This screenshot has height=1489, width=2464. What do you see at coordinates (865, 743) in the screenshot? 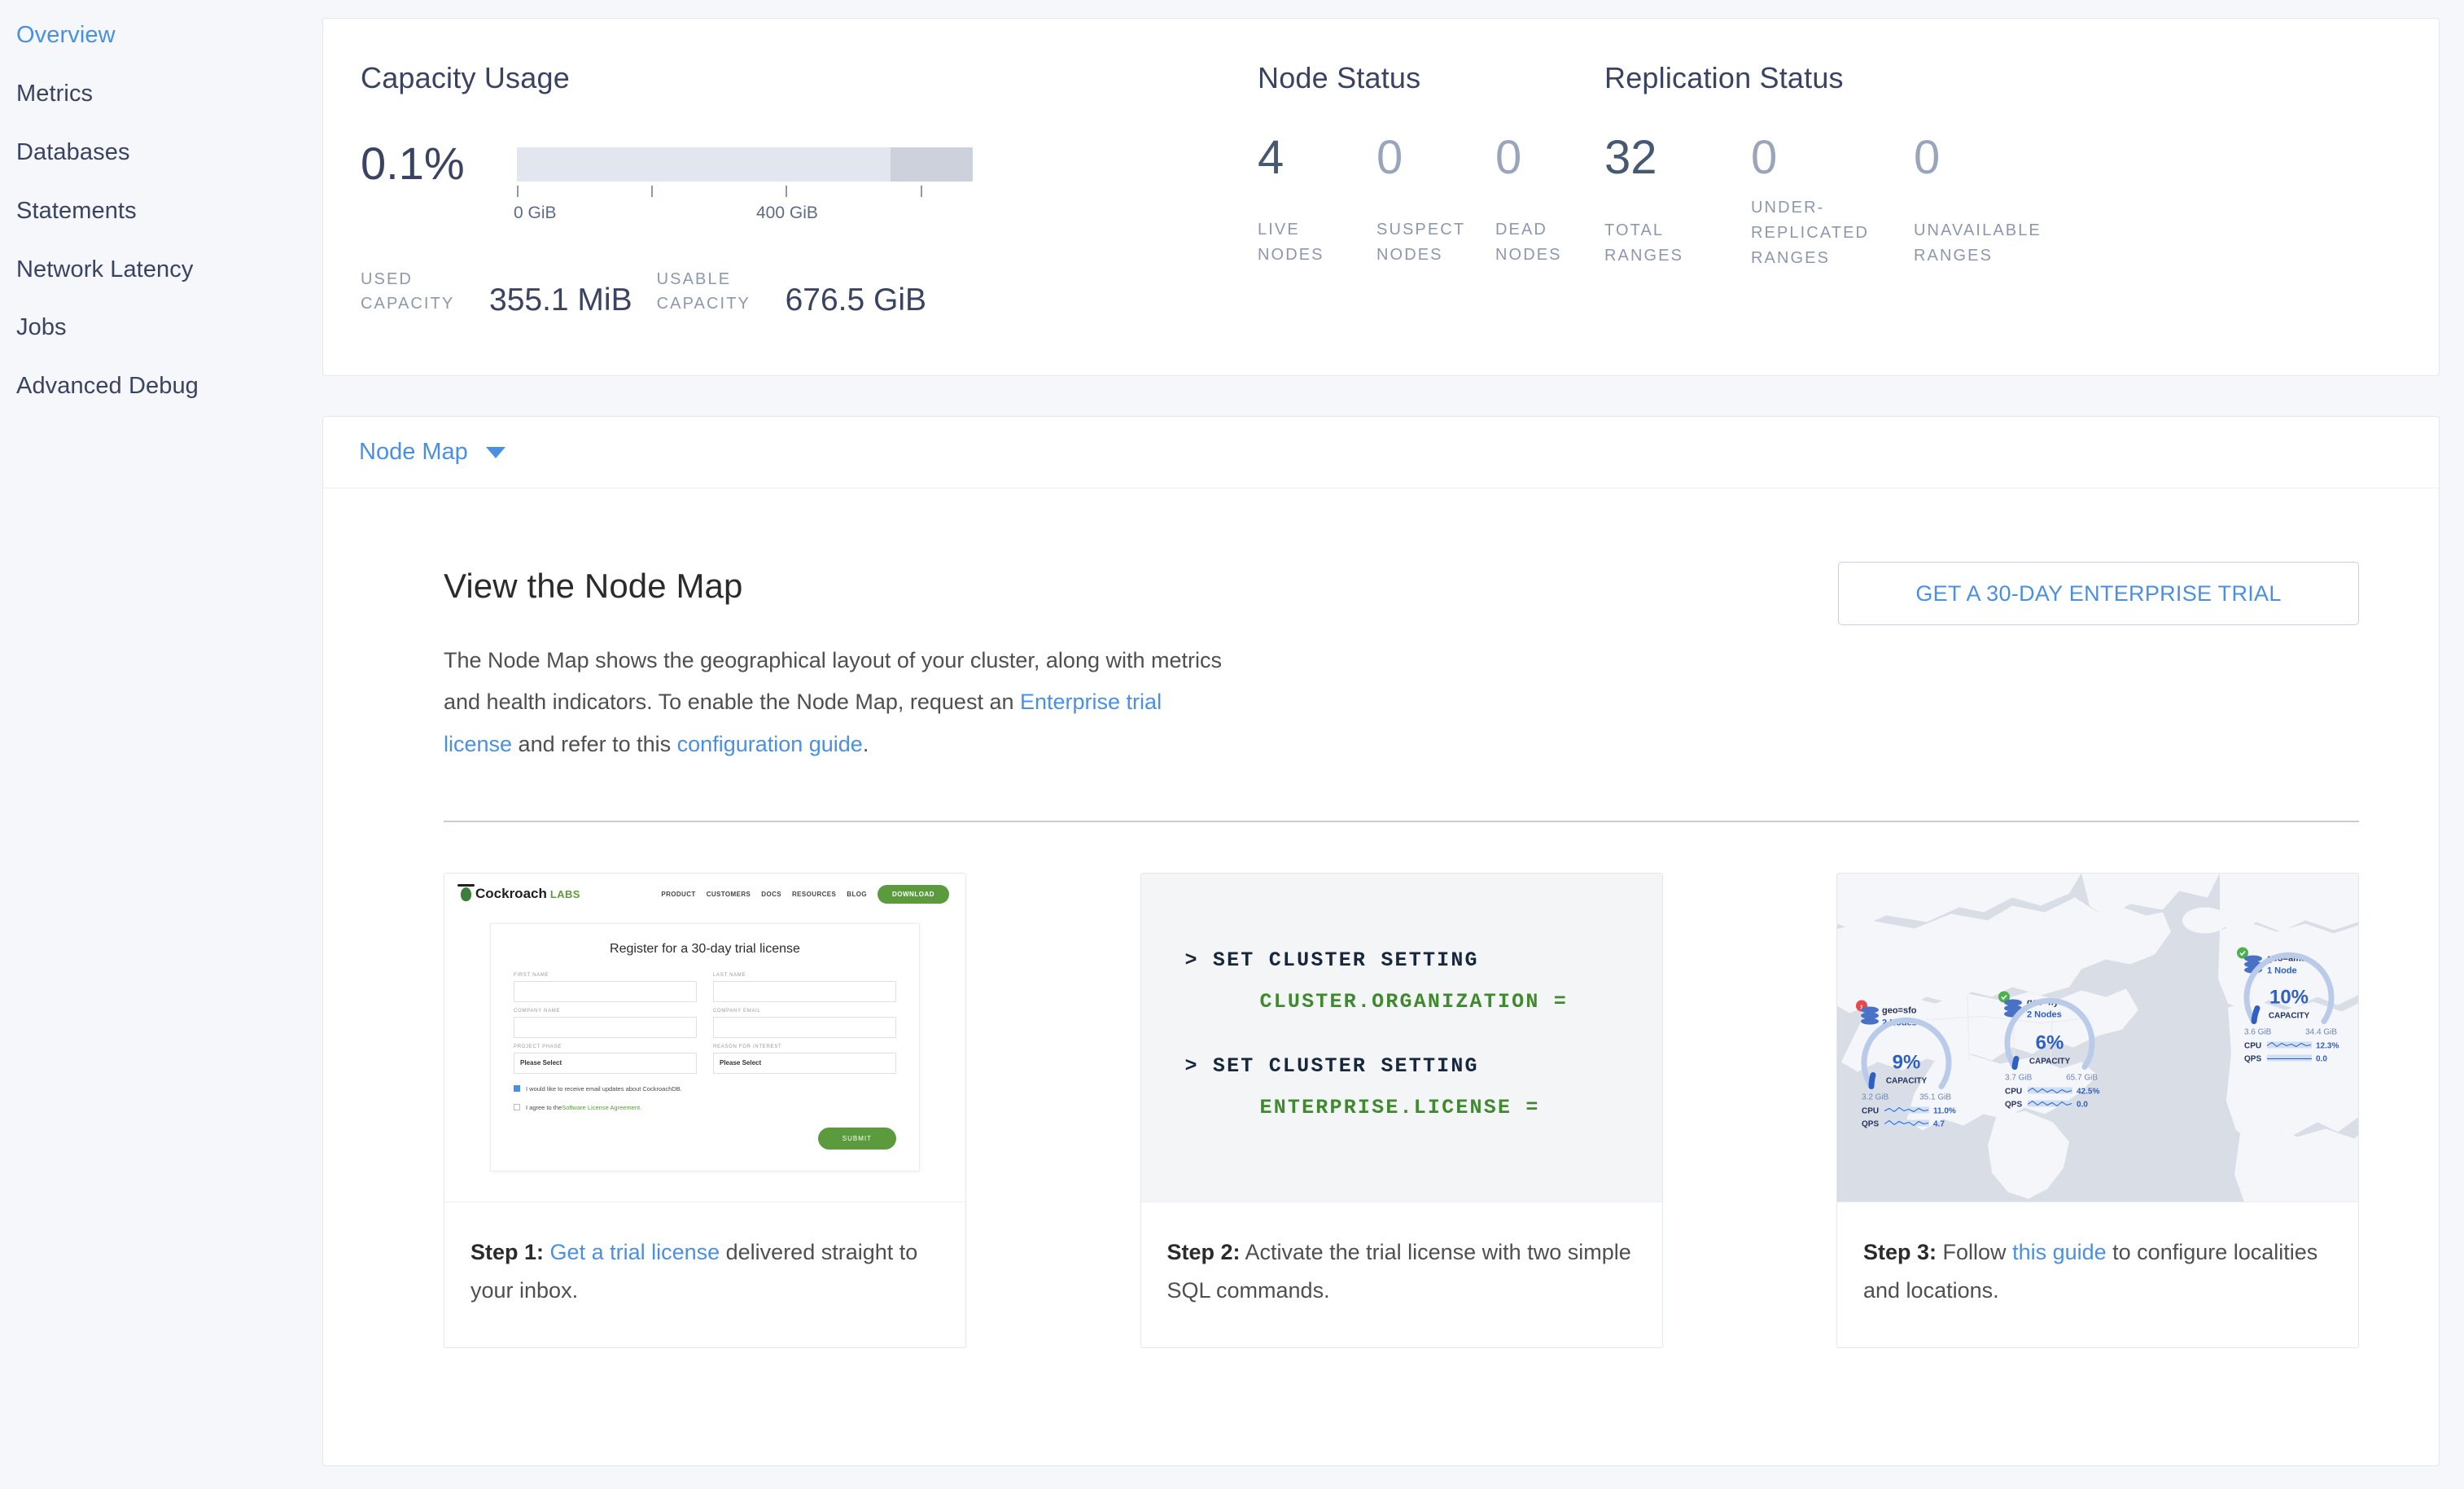
I see `desc-text-3: .` at bounding box center [865, 743].